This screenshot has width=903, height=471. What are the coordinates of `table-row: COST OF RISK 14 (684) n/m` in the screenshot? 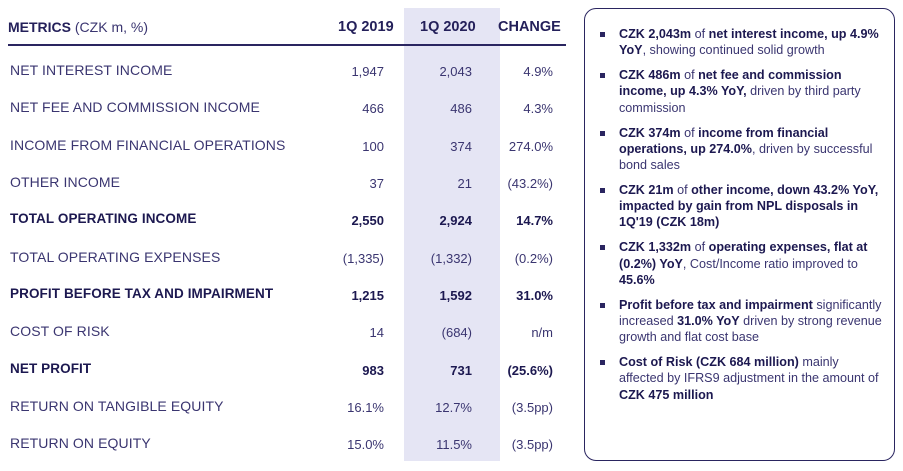 It's located at (287, 330).